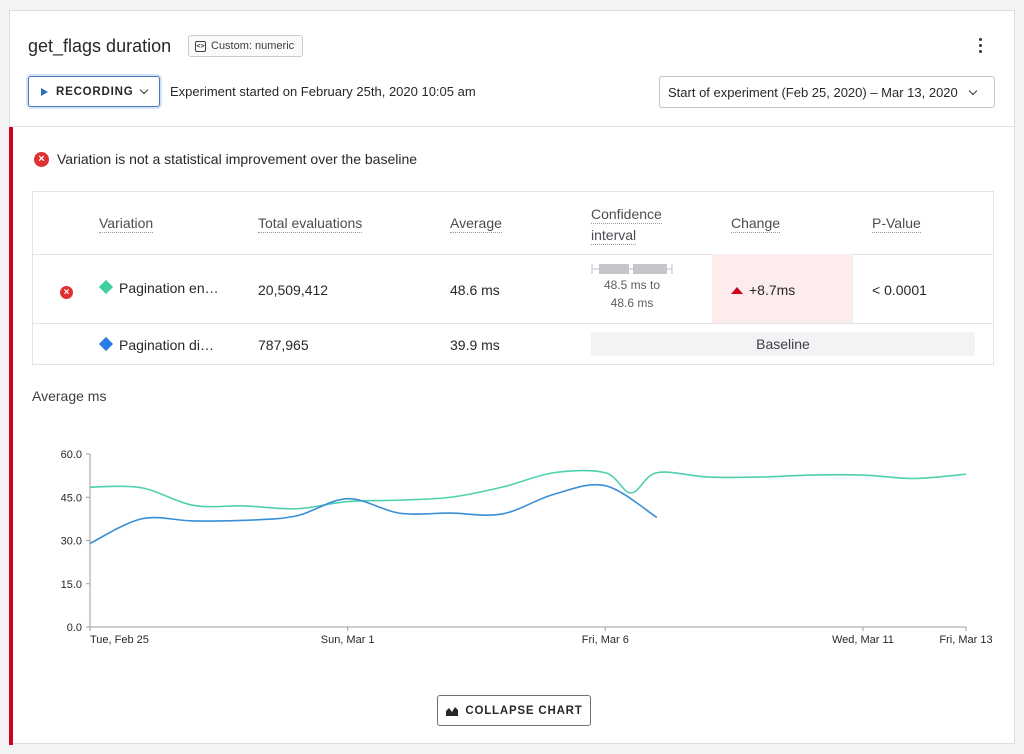  Describe the element at coordinates (524, 710) in the screenshot. I see `collapse-chart-label: COLLAPSE CHART` at that location.